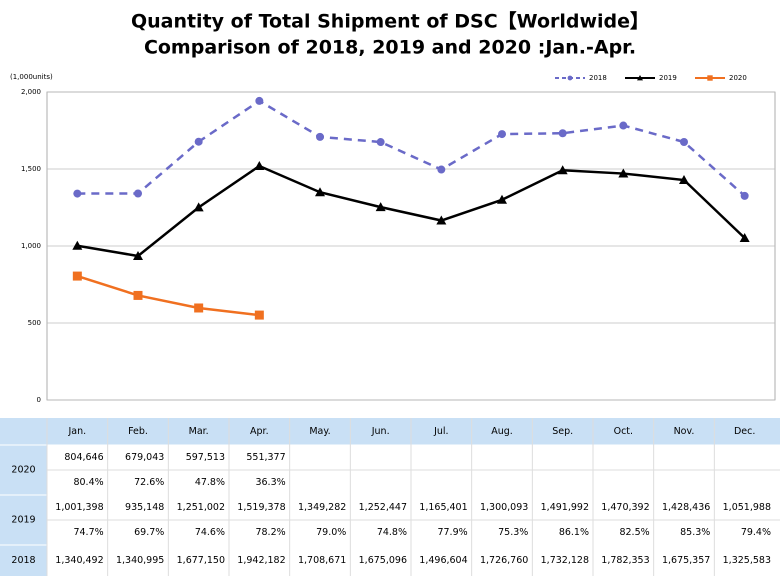  I want to click on column-header: Apr., so click(259, 431).